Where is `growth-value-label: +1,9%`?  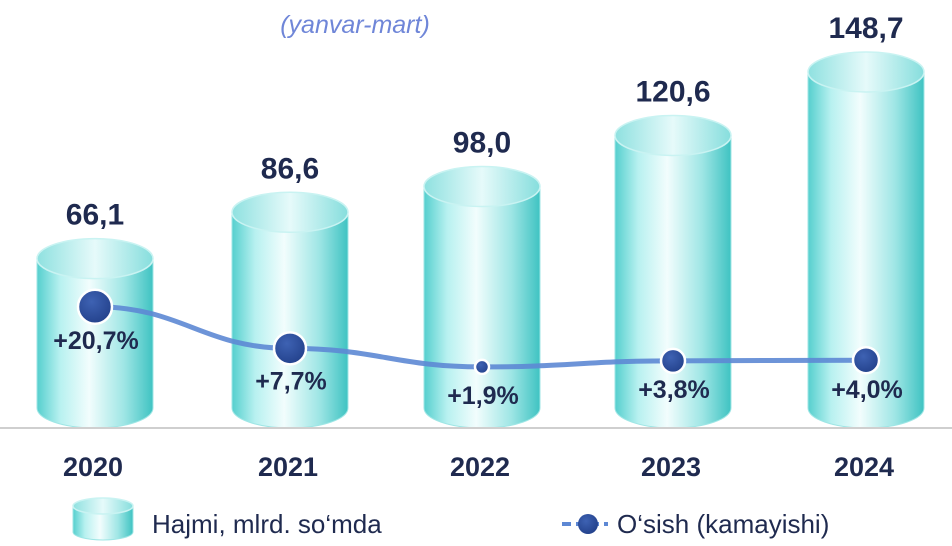
growth-value-label: +1,9% is located at coordinates (483, 396).